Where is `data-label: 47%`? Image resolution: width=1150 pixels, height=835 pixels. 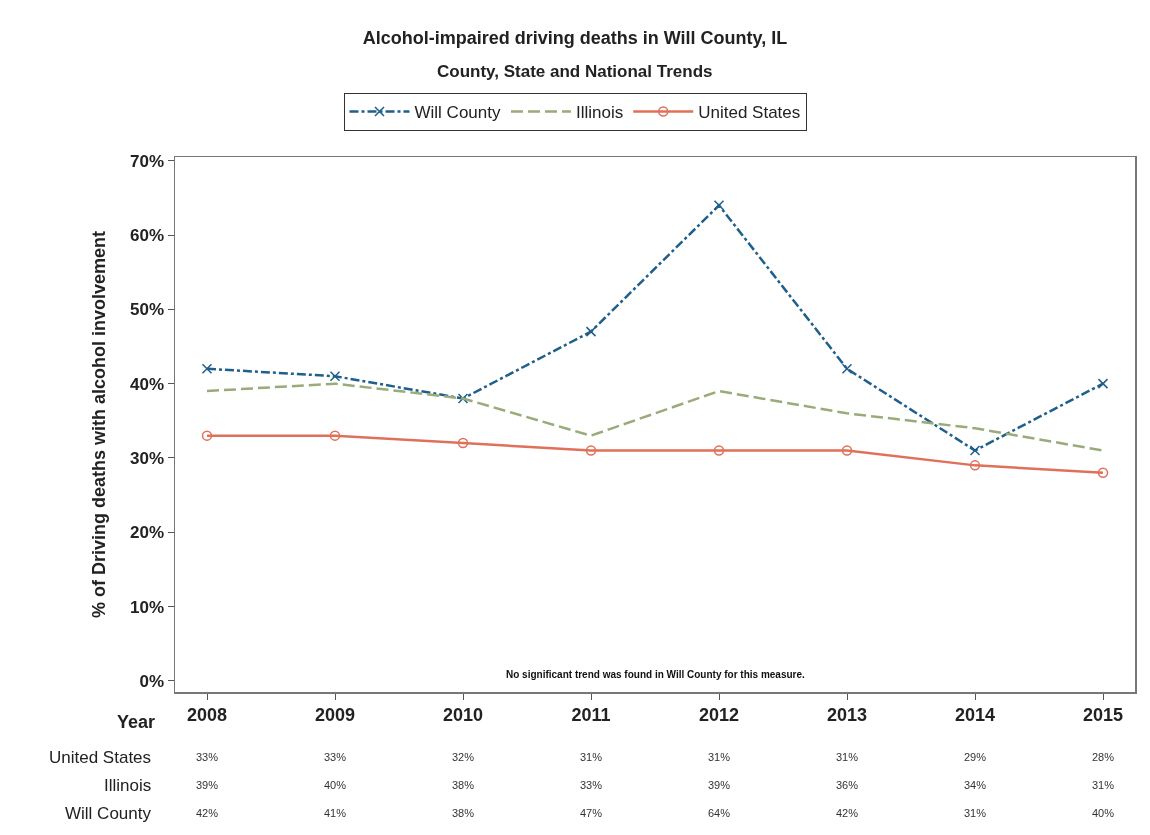
data-label: 47% is located at coordinates (591, 813).